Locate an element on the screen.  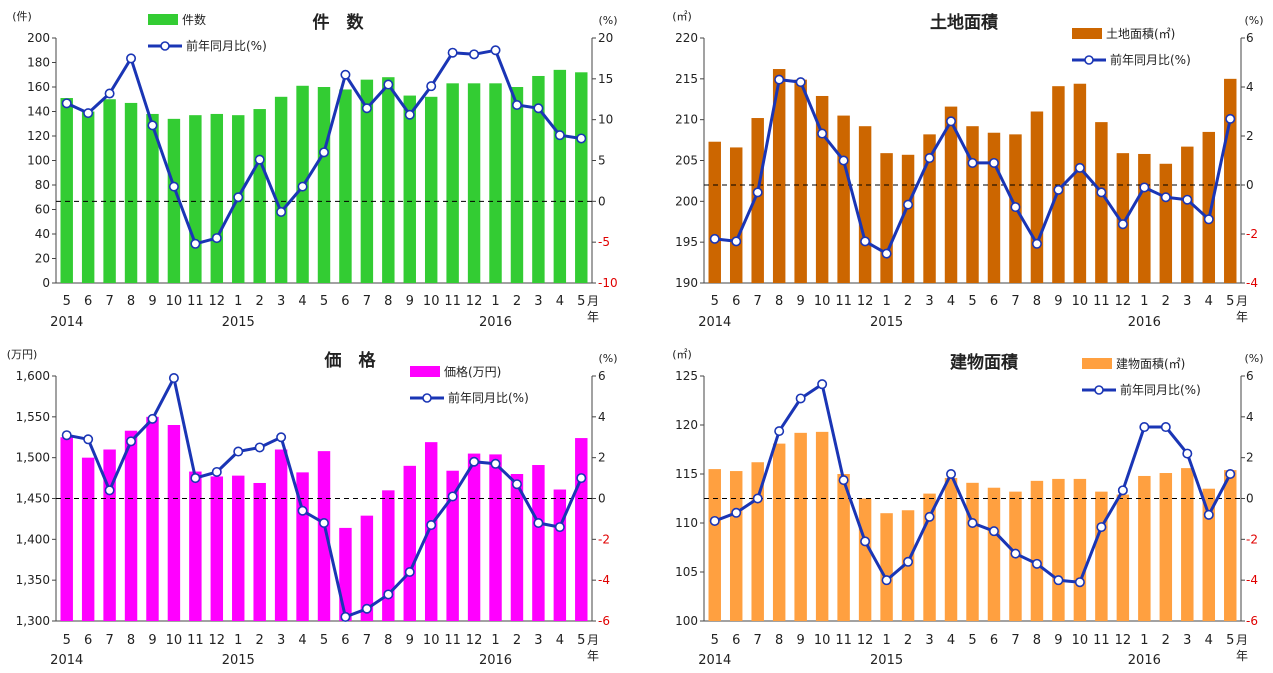
legend-bar-label: 土地面積(㎡) is located at coordinates (1140, 33).